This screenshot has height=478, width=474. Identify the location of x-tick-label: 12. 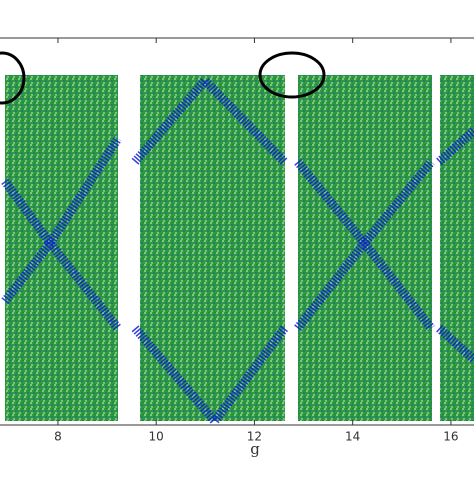
(254, 437).